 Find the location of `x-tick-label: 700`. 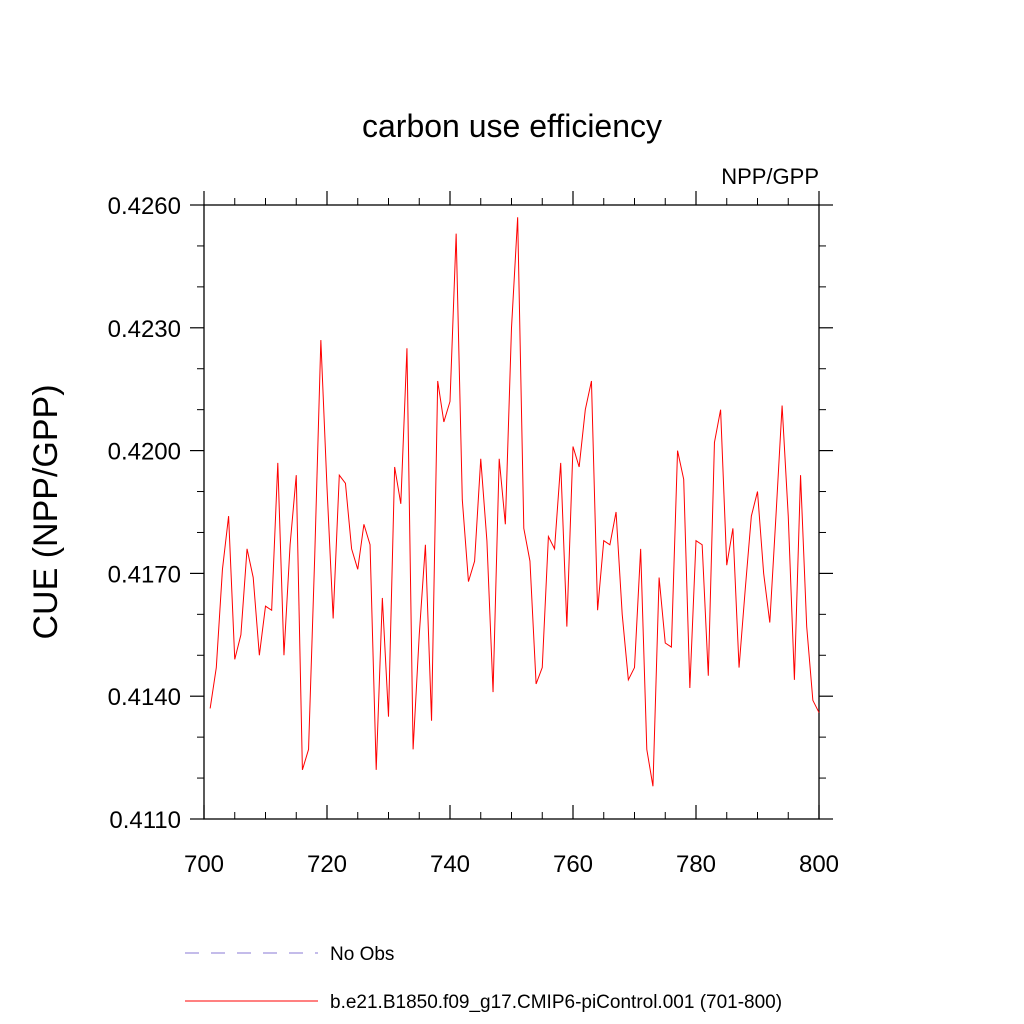

x-tick-label: 700 is located at coordinates (204, 864).